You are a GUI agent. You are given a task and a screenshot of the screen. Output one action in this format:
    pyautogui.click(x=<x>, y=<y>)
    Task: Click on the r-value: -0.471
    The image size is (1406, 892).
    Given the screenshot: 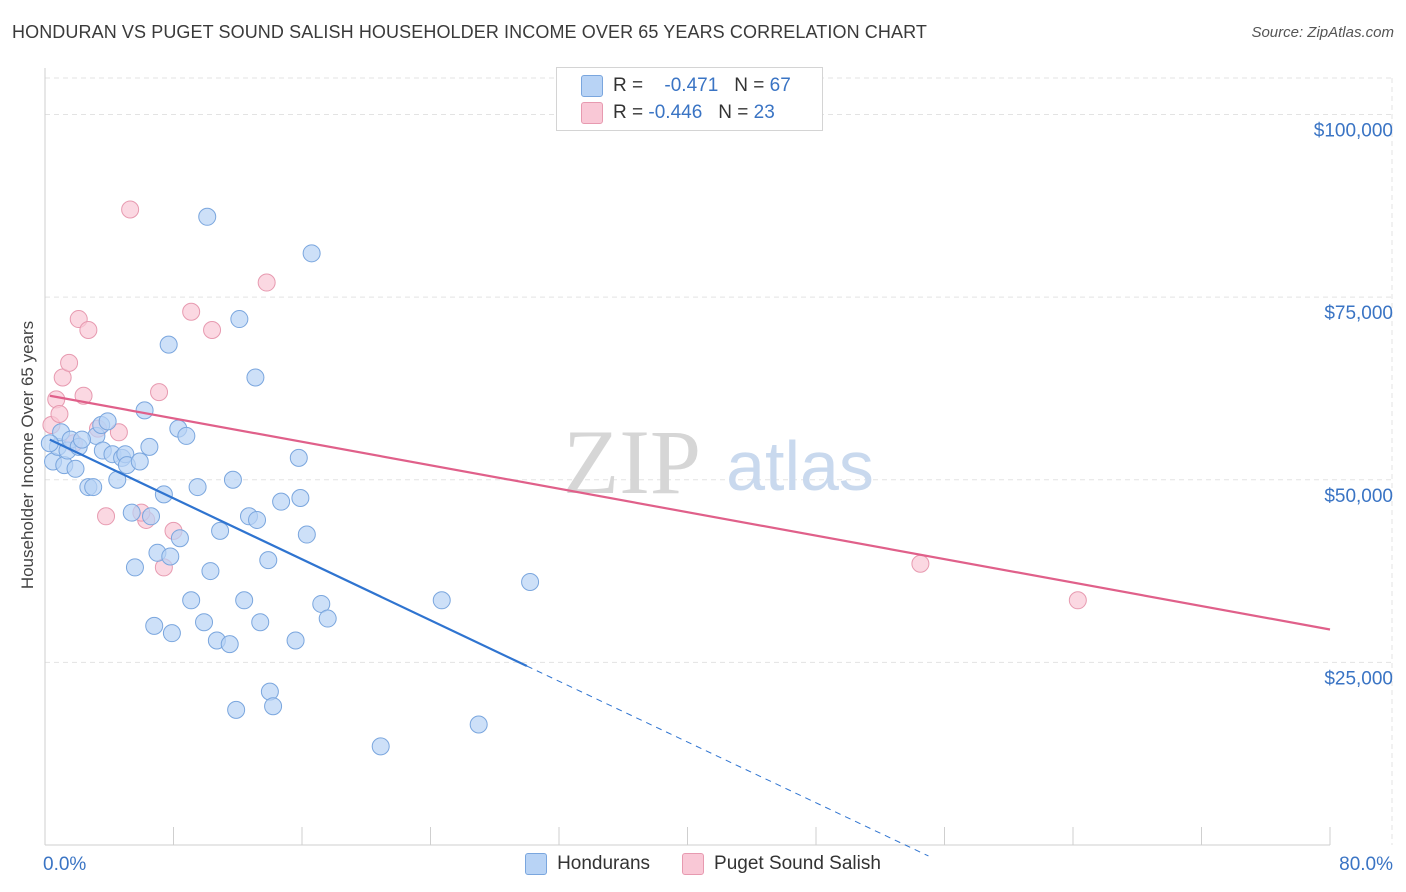 What is the action you would take?
    pyautogui.click(x=691, y=85)
    